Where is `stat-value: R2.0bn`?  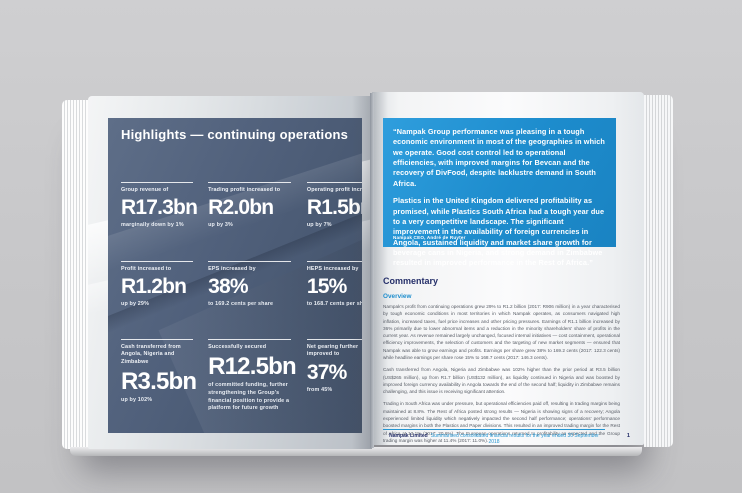 stat-value: R2.0bn is located at coordinates (241, 208).